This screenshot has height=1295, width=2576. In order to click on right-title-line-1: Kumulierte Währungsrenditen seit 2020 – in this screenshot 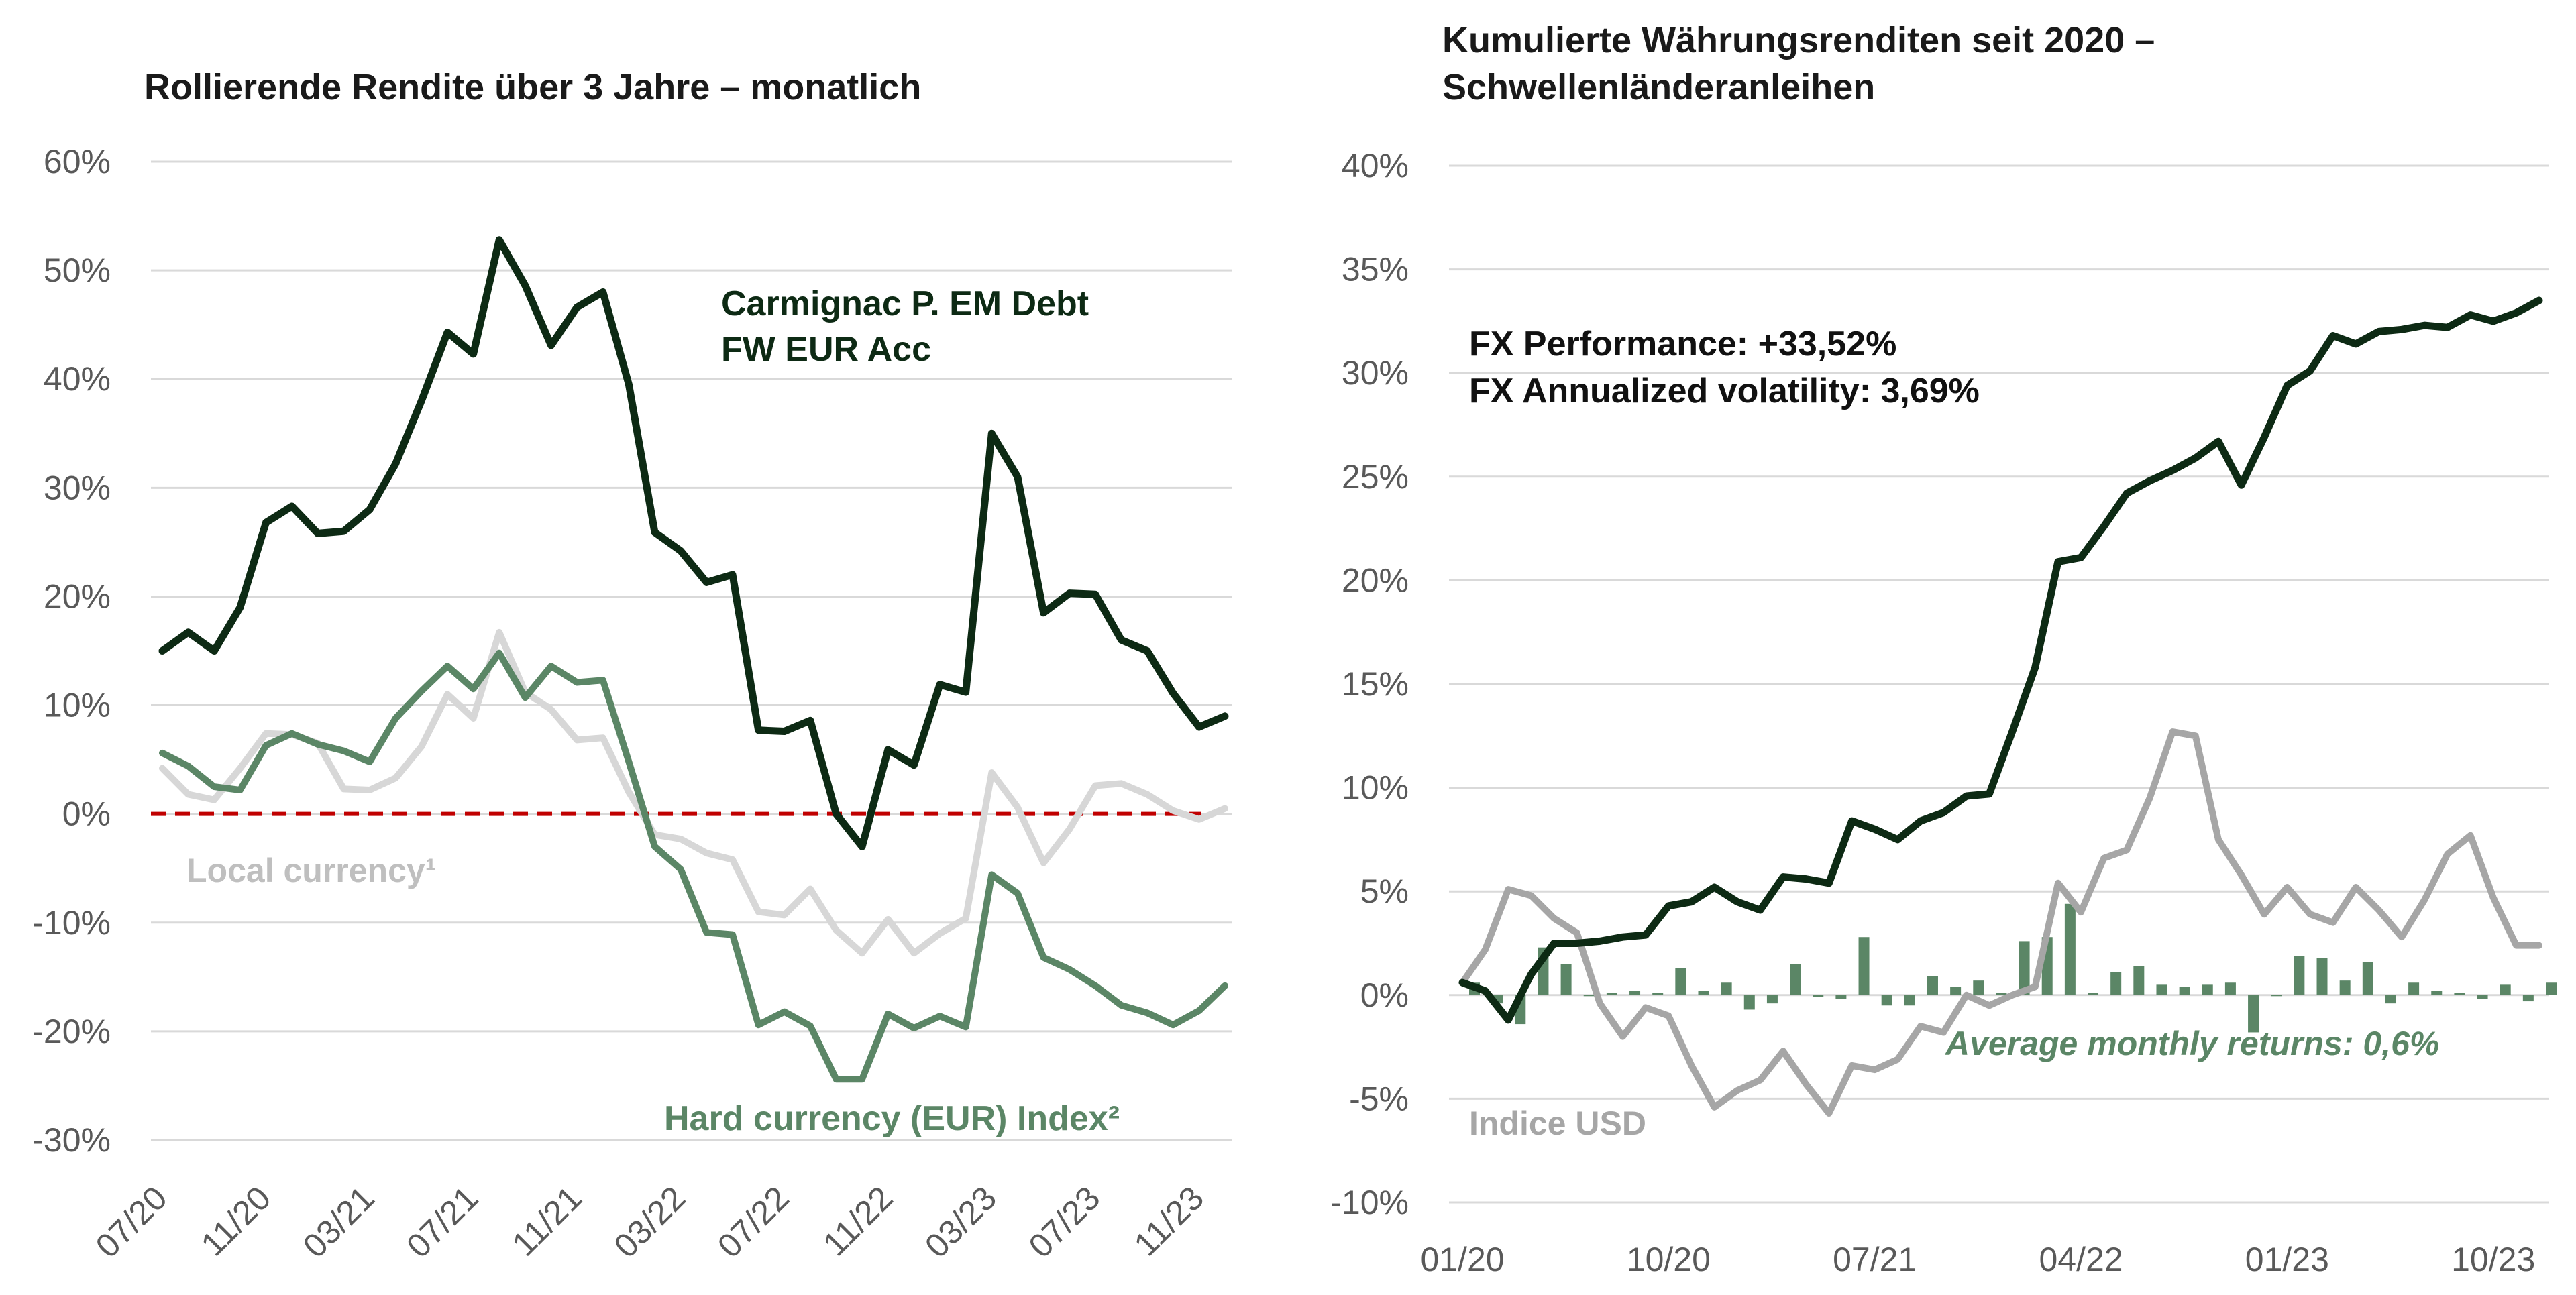, I will do `click(1798, 40)`.